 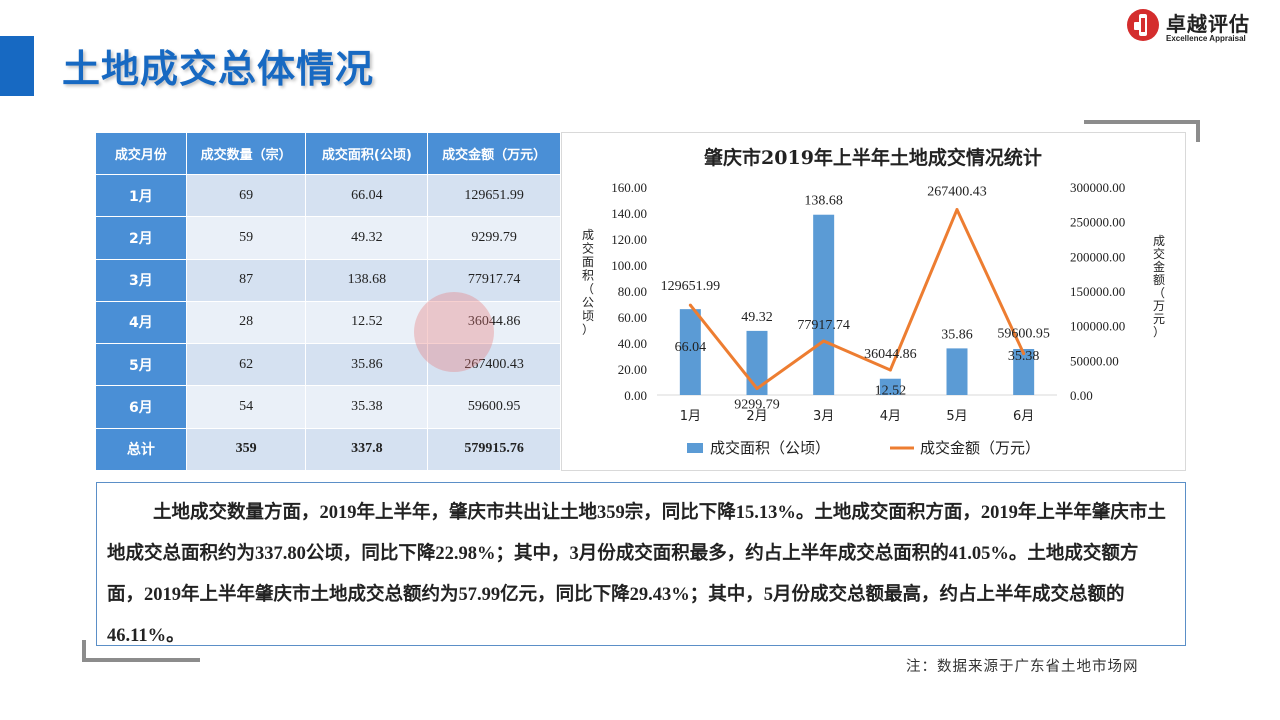 What do you see at coordinates (588, 282) in the screenshot?
I see `left-axis-title: 成交面积（公顷）` at bounding box center [588, 282].